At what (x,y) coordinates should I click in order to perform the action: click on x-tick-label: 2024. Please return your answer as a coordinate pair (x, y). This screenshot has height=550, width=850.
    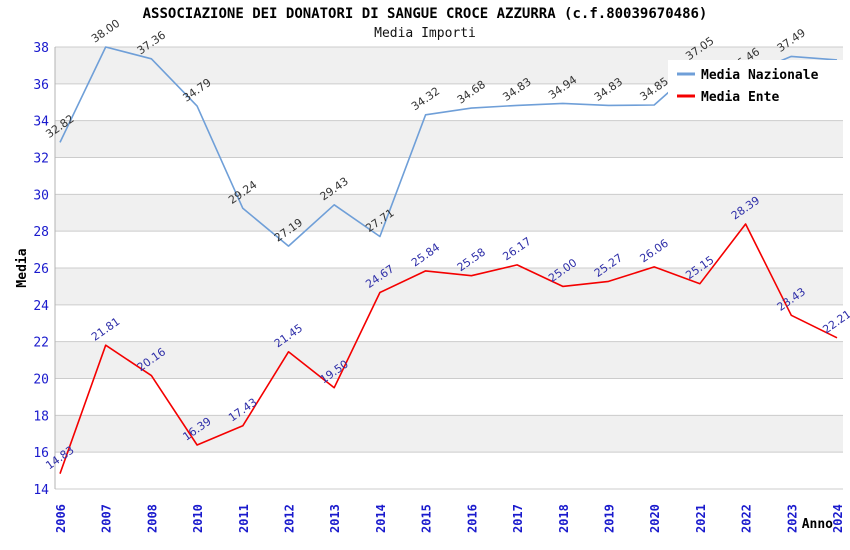
    Looking at the image, I should click on (838, 518).